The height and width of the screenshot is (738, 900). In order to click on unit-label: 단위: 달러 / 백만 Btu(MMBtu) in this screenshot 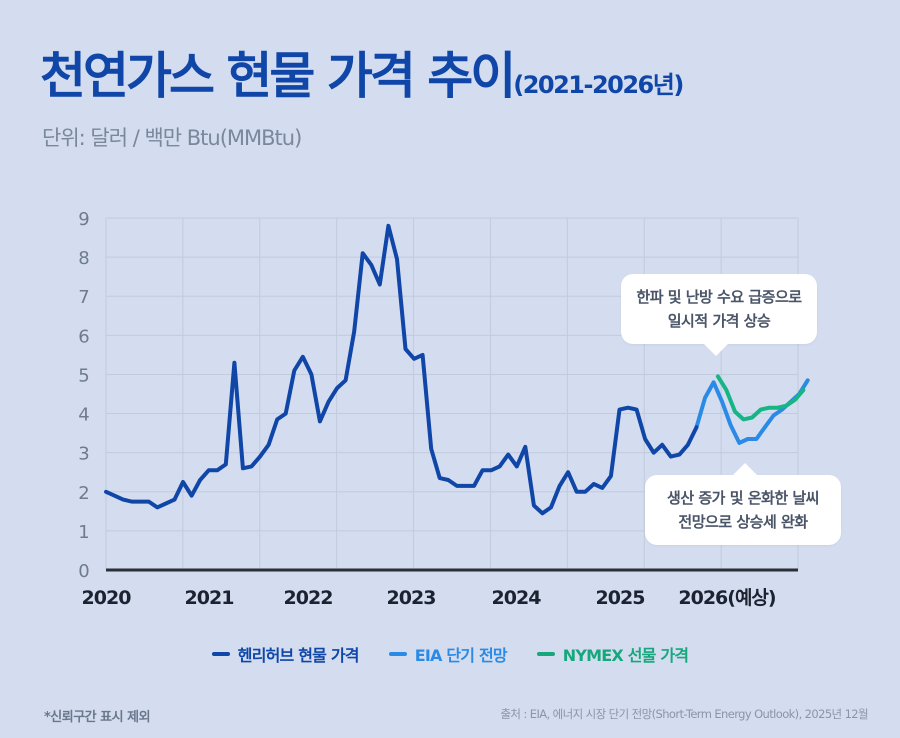, I will do `click(172, 138)`.